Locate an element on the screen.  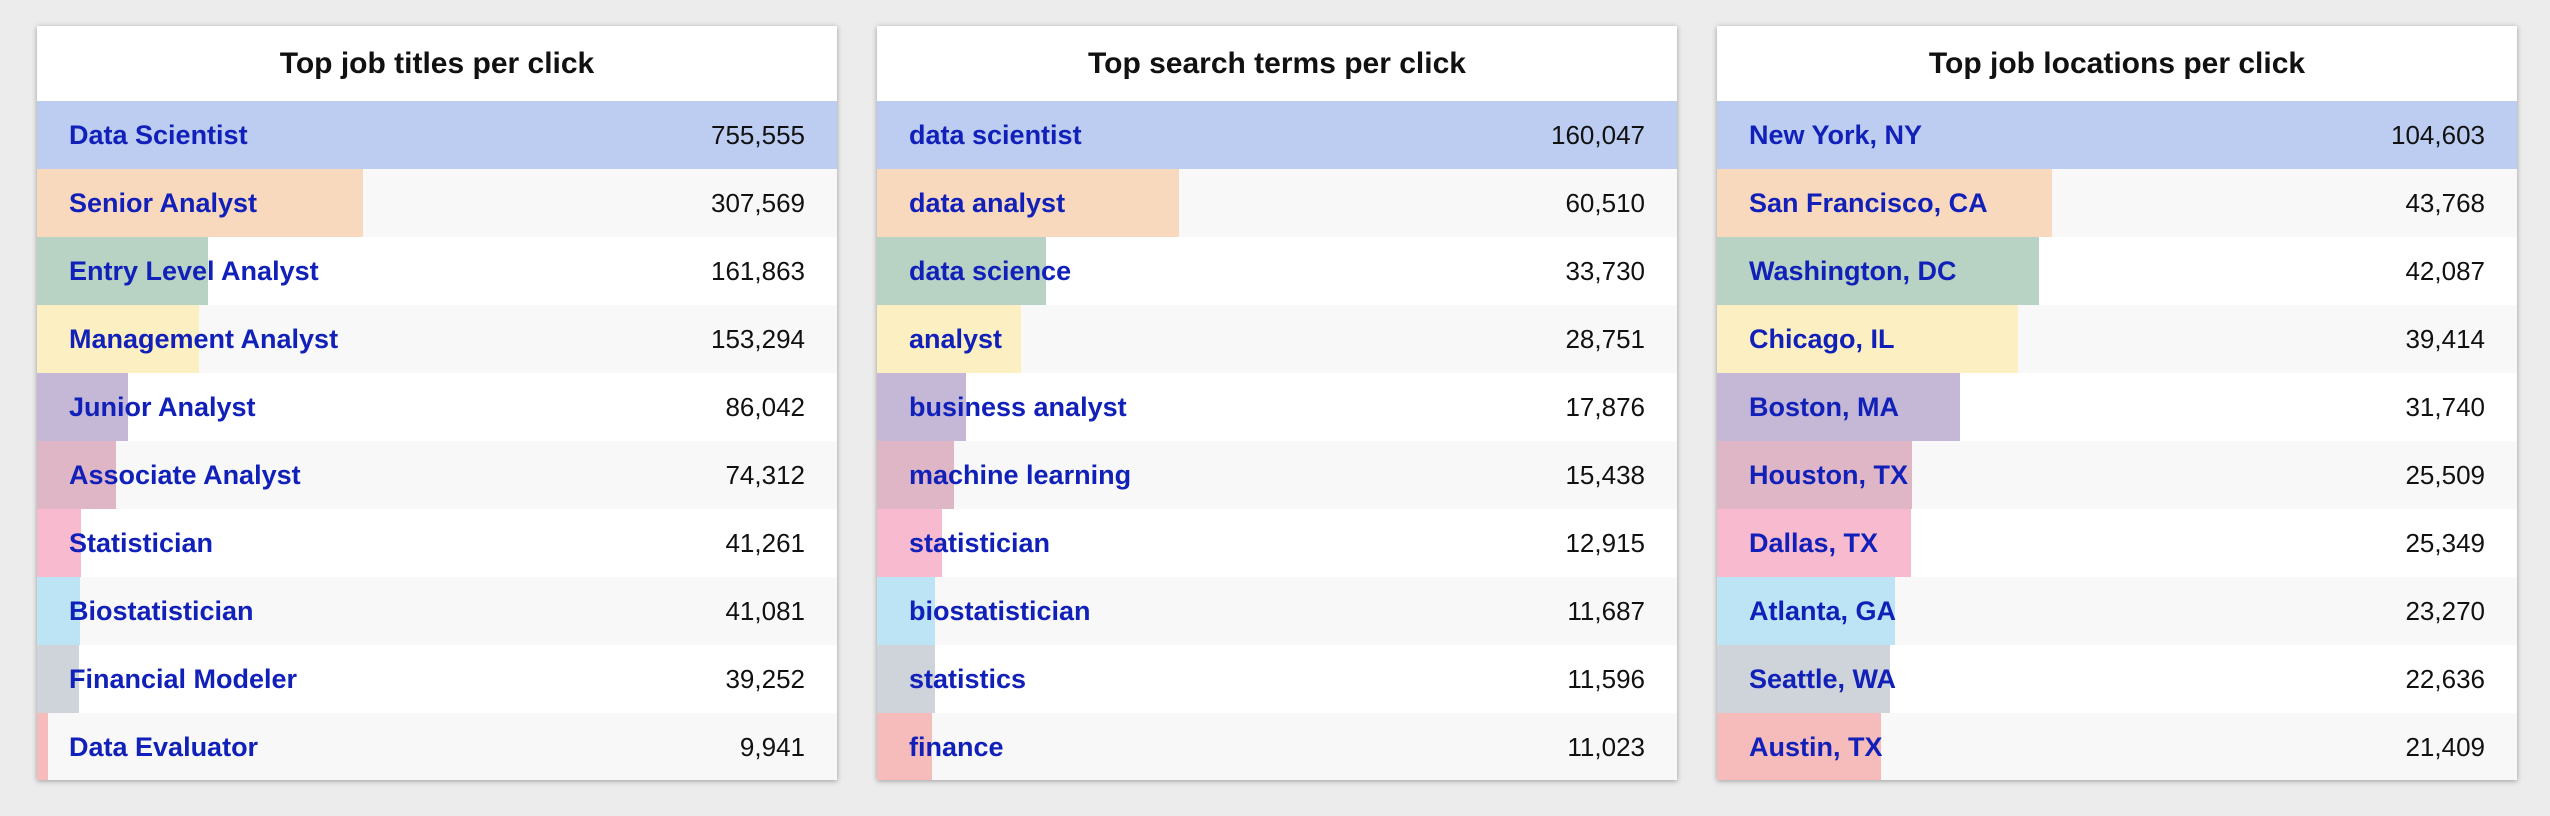
category-link: analyst is located at coordinates (956, 339).